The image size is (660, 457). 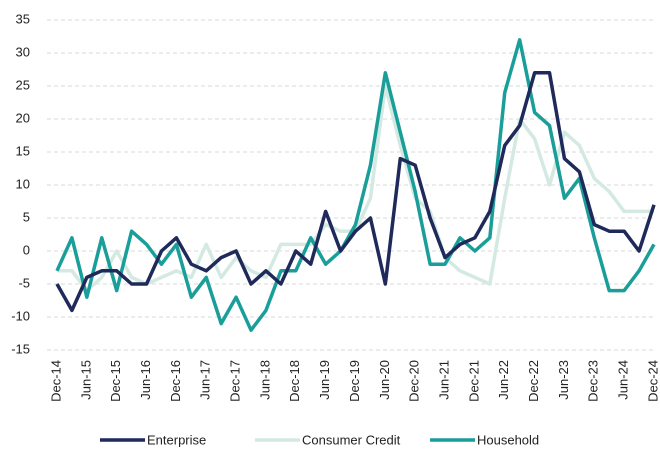 I want to click on legend-label: Household, so click(x=508, y=439).